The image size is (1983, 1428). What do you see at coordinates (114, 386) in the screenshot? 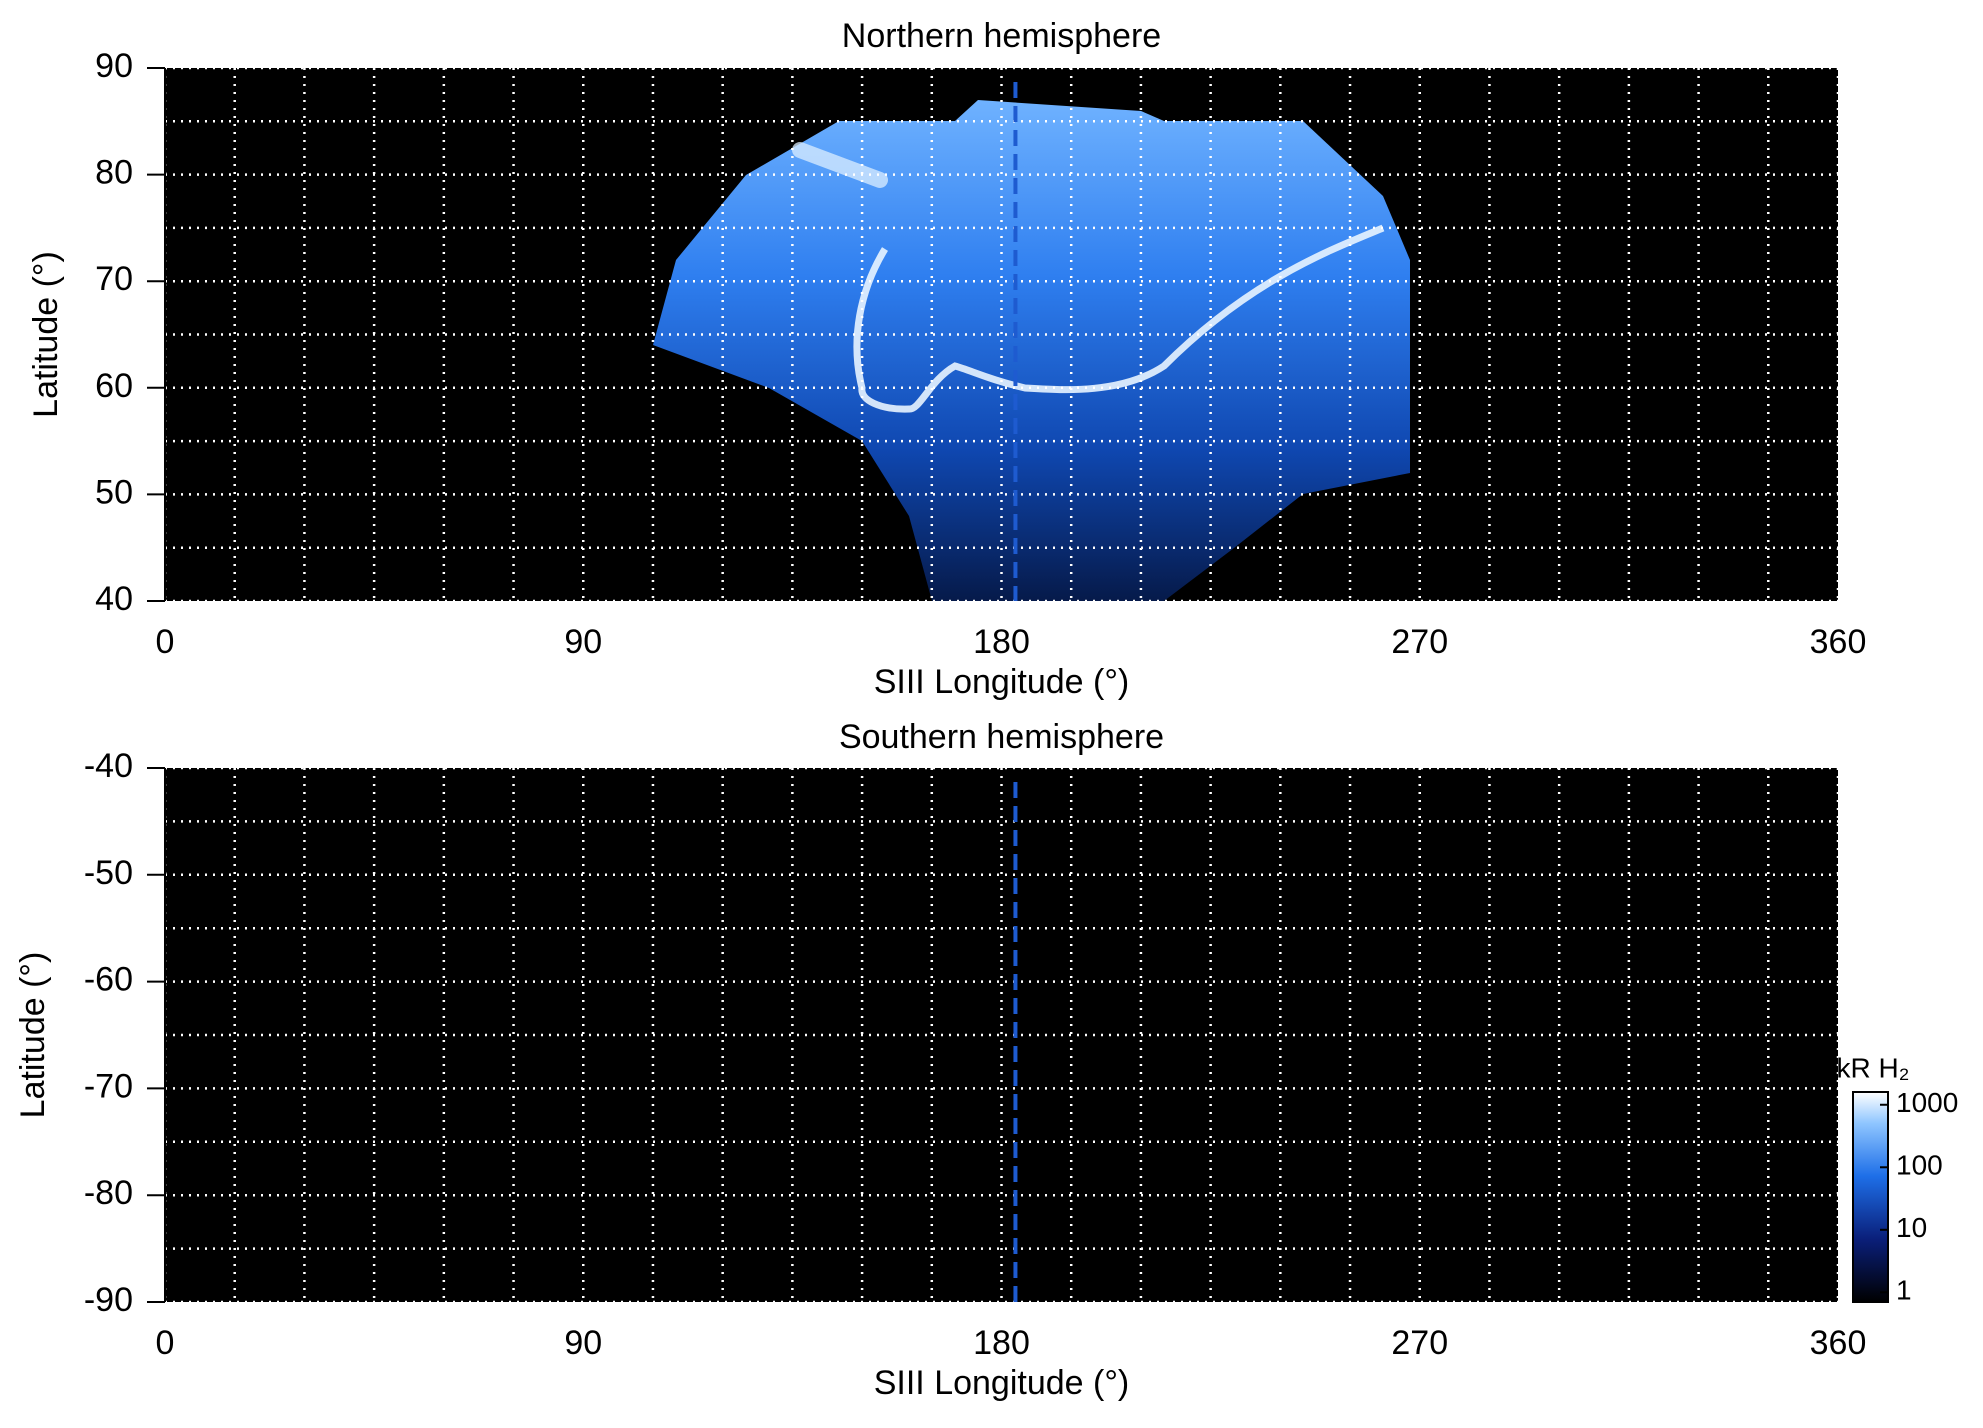
I see `y-tick-label: 60` at bounding box center [114, 386].